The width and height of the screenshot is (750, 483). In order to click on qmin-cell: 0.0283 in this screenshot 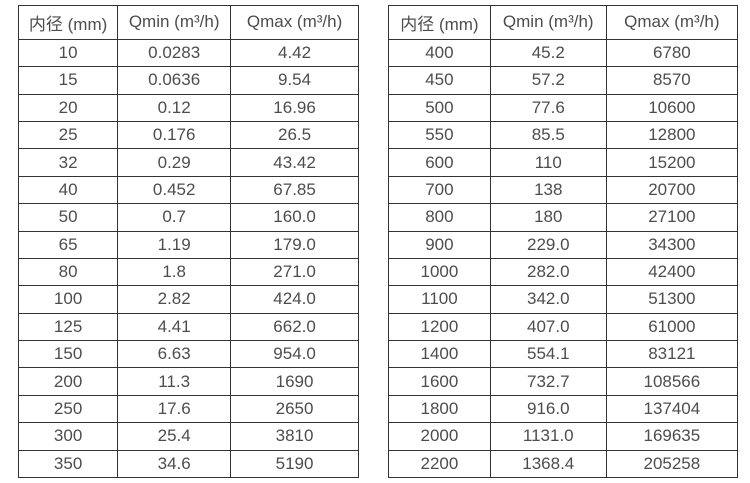, I will do `click(174, 53)`.